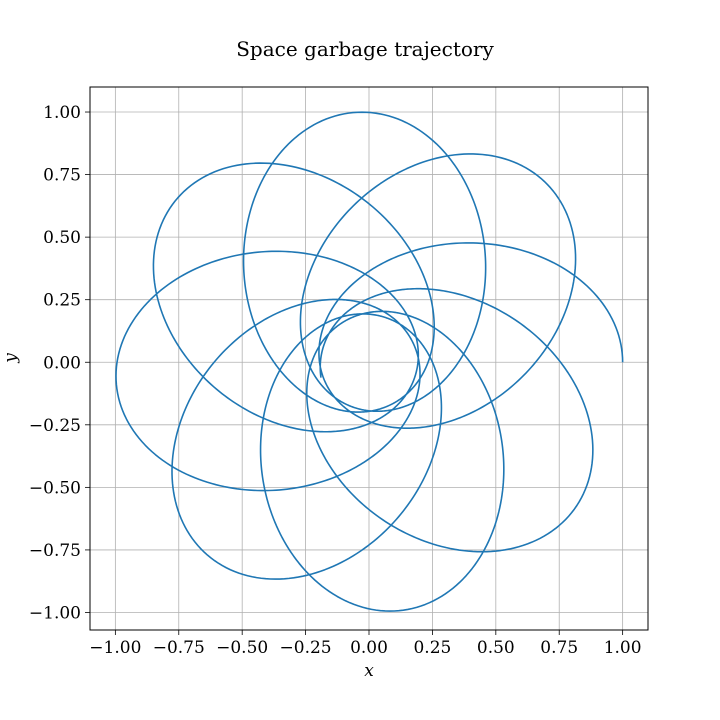 This screenshot has height=720, width=720. Describe the element at coordinates (62, 176) in the screenshot. I see `y-tick-label: 0.75` at that location.